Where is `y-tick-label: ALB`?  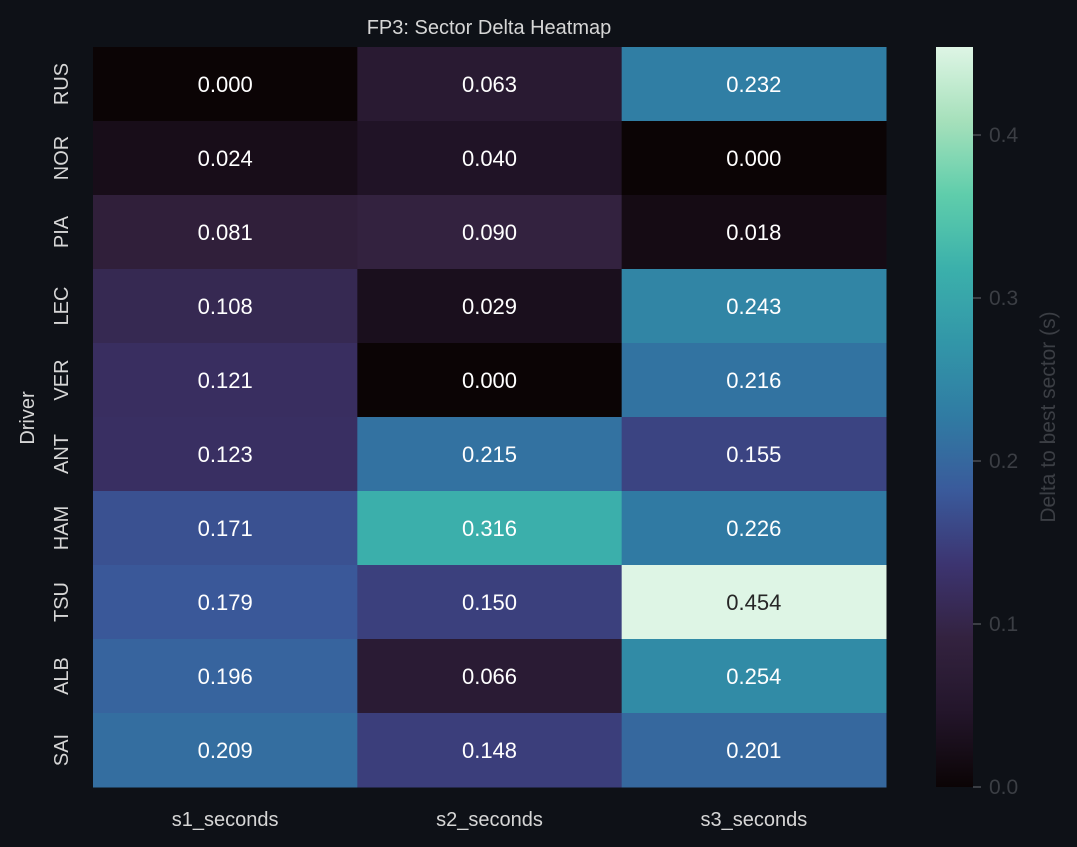
y-tick-label: ALB is located at coordinates (62, 676).